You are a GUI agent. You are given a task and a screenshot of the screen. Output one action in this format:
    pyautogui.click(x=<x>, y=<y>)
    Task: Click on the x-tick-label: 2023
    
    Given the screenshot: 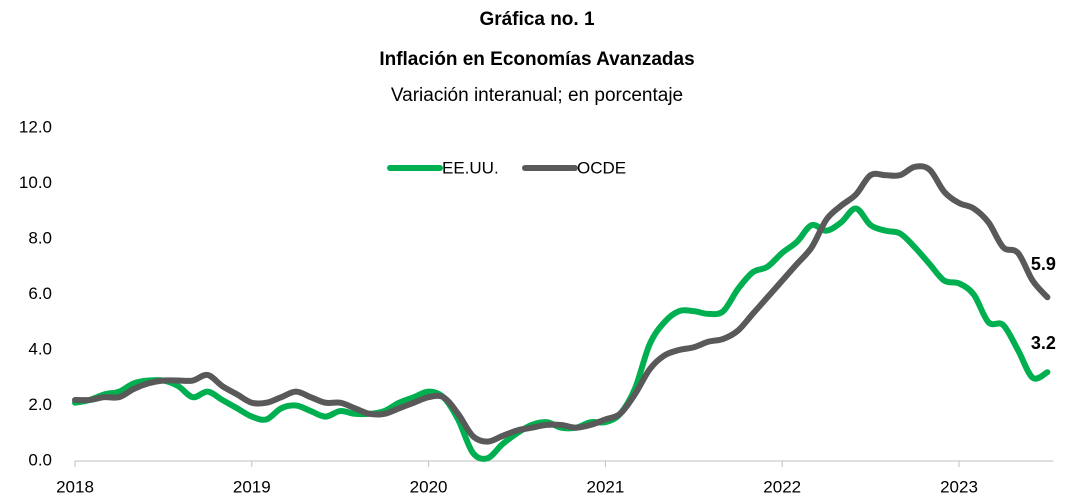 What is the action you would take?
    pyautogui.click(x=959, y=486)
    